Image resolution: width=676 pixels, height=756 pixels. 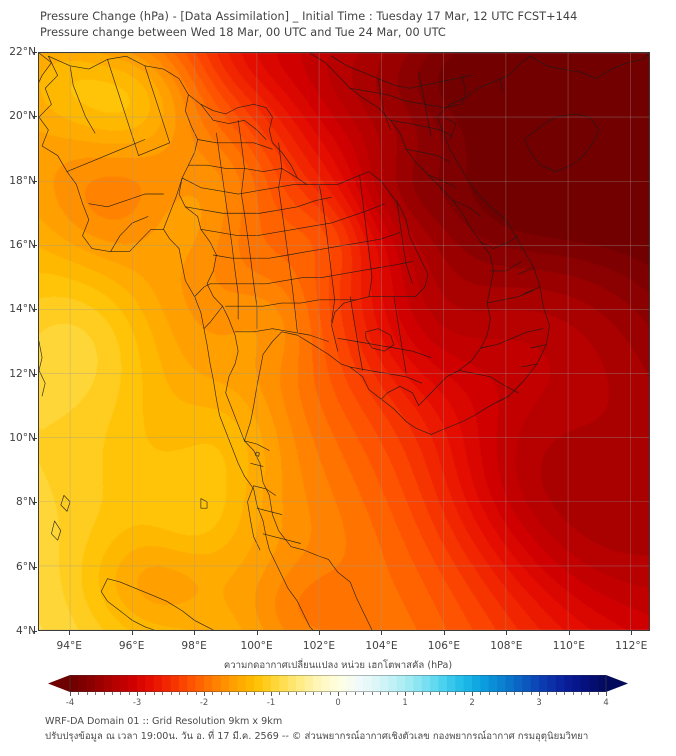 I want to click on colorbar-tick-label: 0, so click(x=338, y=702).